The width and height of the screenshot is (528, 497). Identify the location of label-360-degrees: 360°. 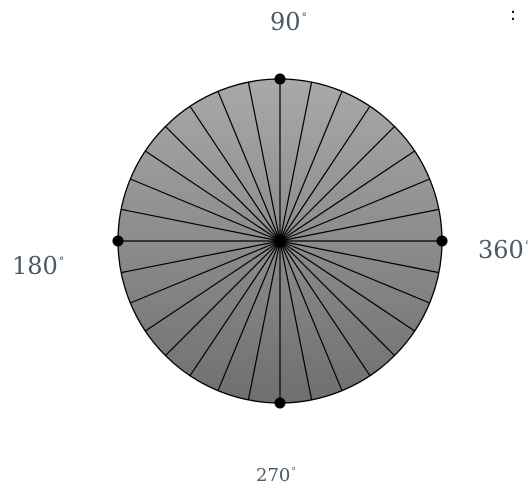
(503, 250).